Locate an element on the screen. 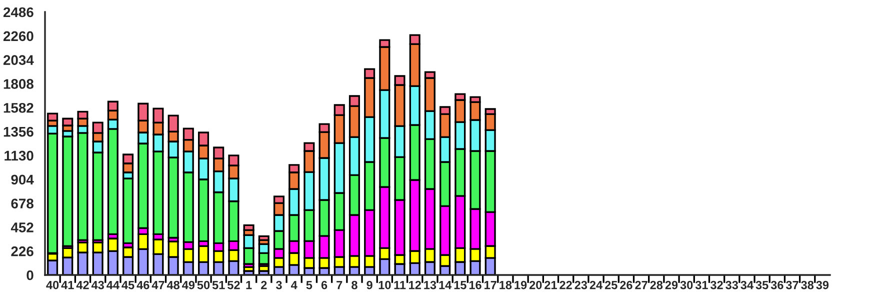  y-tick-label: 904 is located at coordinates (22, 179).